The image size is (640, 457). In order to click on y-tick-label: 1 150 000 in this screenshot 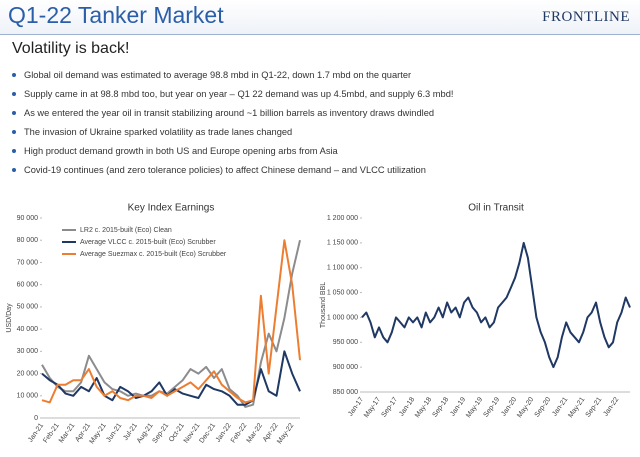, I will do `click(342, 243)`.